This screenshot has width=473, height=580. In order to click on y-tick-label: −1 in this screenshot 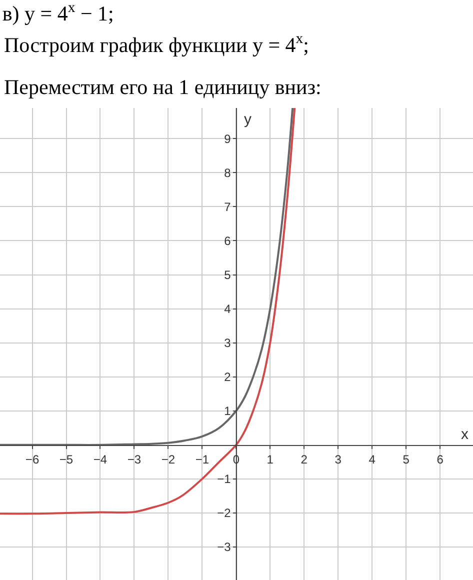, I will do `click(224, 479)`.